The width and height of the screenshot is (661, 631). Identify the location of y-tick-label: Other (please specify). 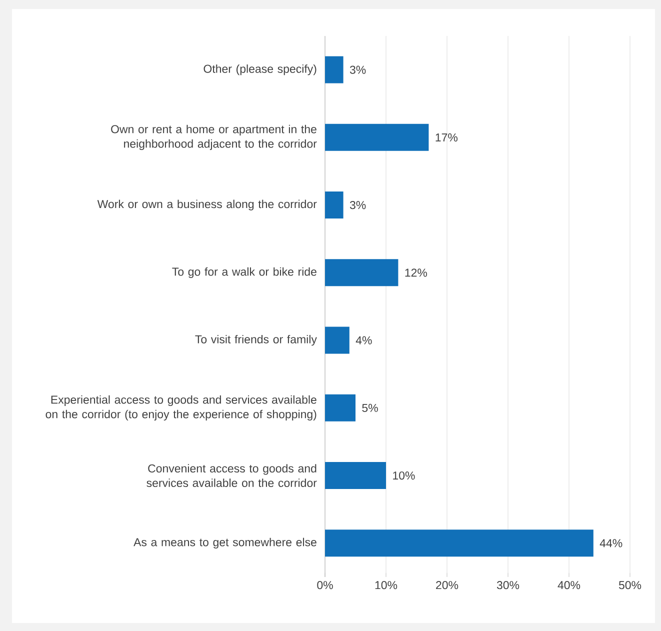
(260, 70).